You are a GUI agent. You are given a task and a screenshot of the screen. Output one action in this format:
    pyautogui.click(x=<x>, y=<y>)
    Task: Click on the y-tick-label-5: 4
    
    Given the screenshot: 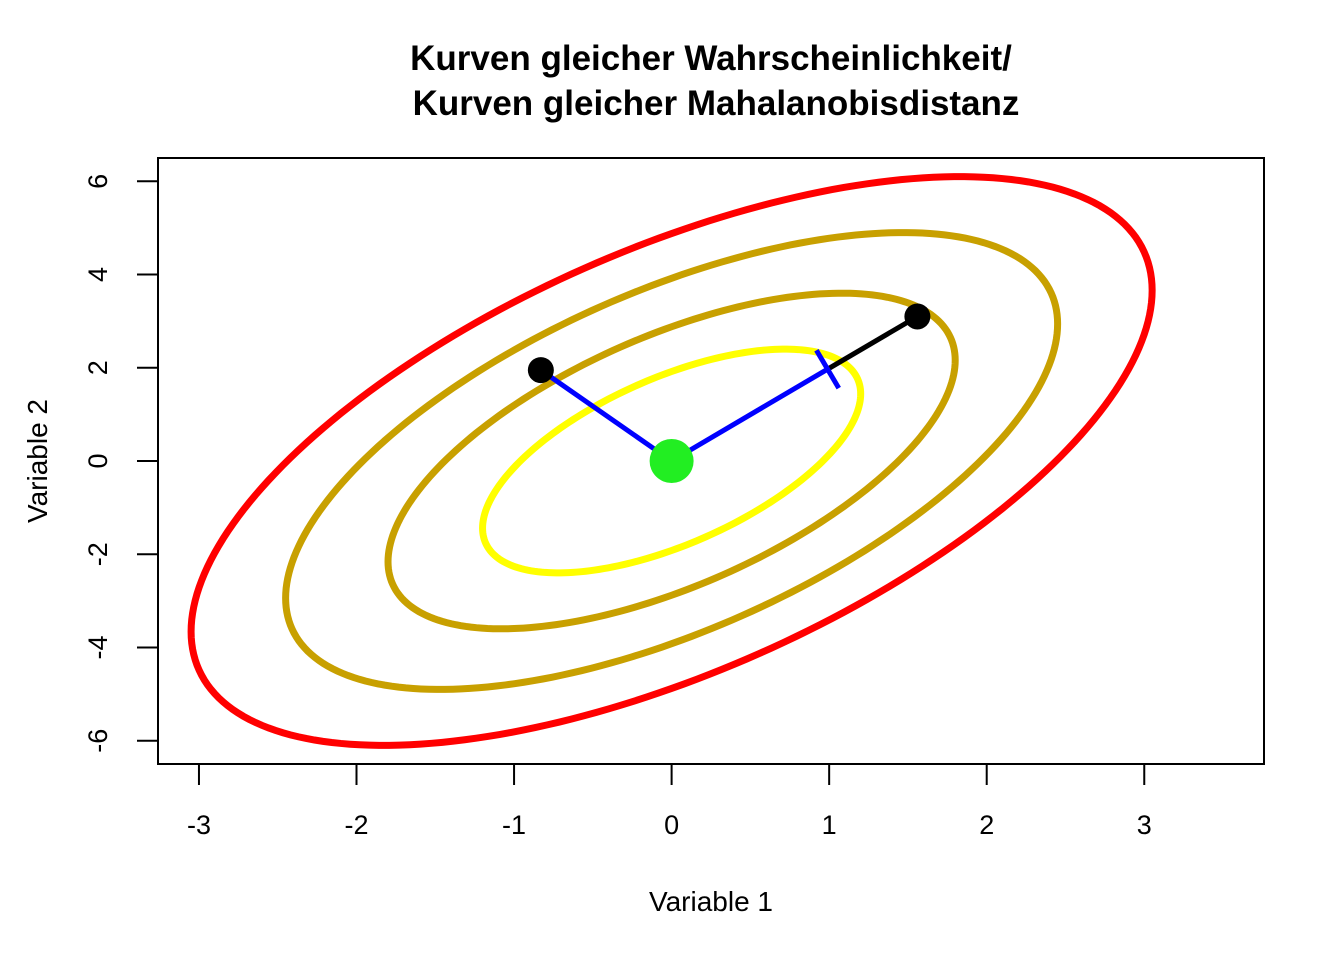 What is the action you would take?
    pyautogui.click(x=98, y=274)
    